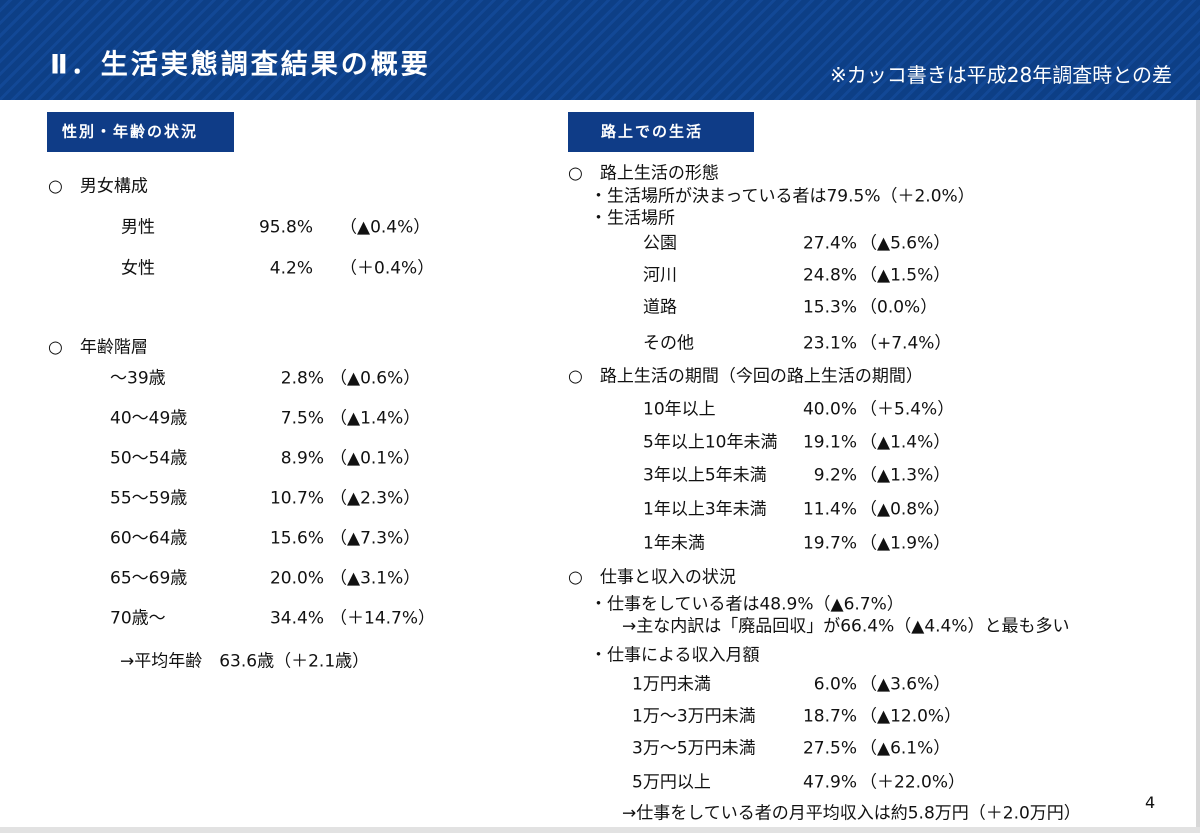 The height and width of the screenshot is (833, 1200). What do you see at coordinates (138, 227) in the screenshot?
I see `row-label: 男性` at bounding box center [138, 227].